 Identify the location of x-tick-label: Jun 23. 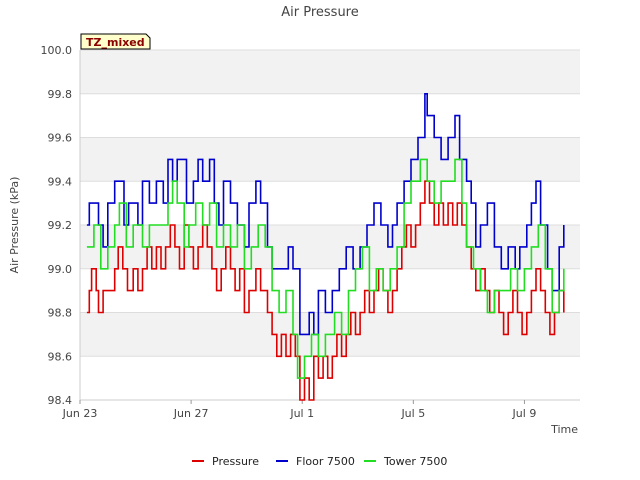
(80, 413).